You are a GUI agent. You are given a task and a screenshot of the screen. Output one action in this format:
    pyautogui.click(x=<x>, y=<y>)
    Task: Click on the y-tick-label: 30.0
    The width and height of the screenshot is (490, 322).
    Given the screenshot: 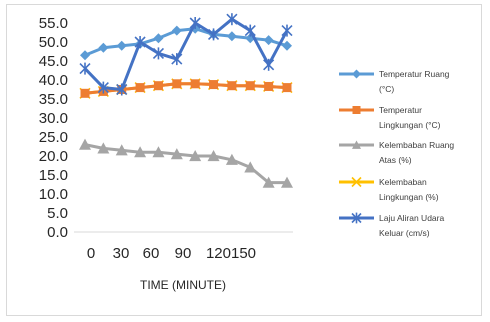 What is the action you would take?
    pyautogui.click(x=53, y=118)
    